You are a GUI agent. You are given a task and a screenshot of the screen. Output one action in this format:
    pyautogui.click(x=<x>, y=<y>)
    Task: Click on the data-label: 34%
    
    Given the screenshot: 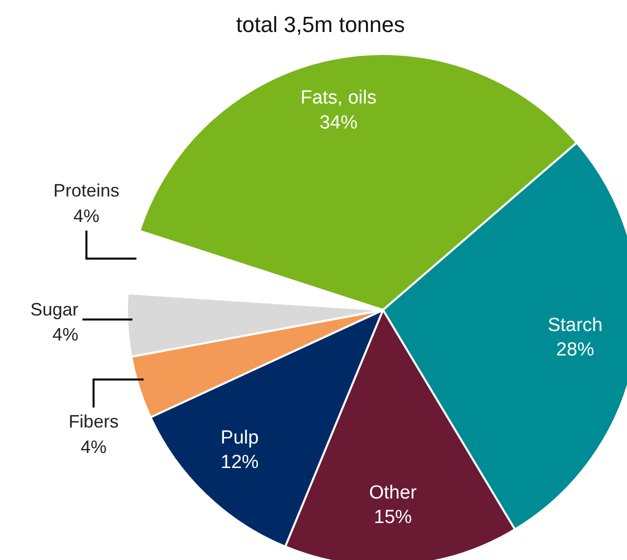 What is the action you would take?
    pyautogui.click(x=338, y=123)
    